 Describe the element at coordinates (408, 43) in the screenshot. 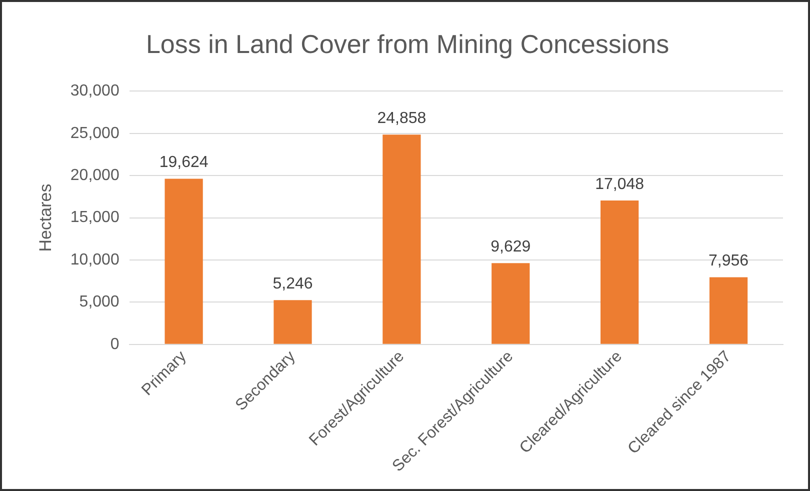

I see `chart-title: Loss in Land Cover from Mining Concessions` at that location.